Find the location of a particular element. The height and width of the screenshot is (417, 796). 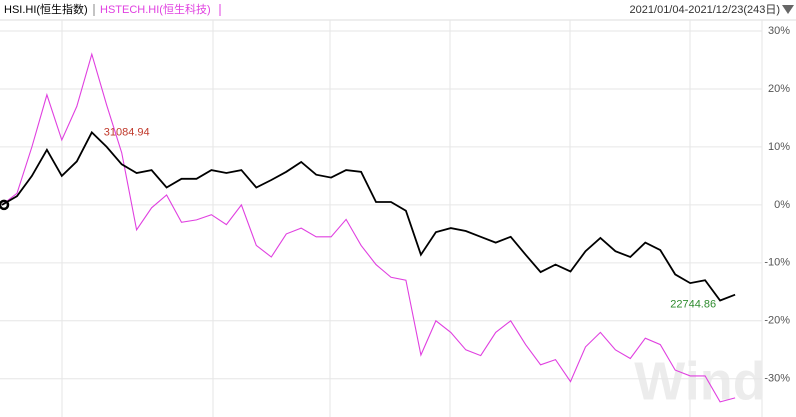

y-tick-label: -30% is located at coordinates (777, 379).